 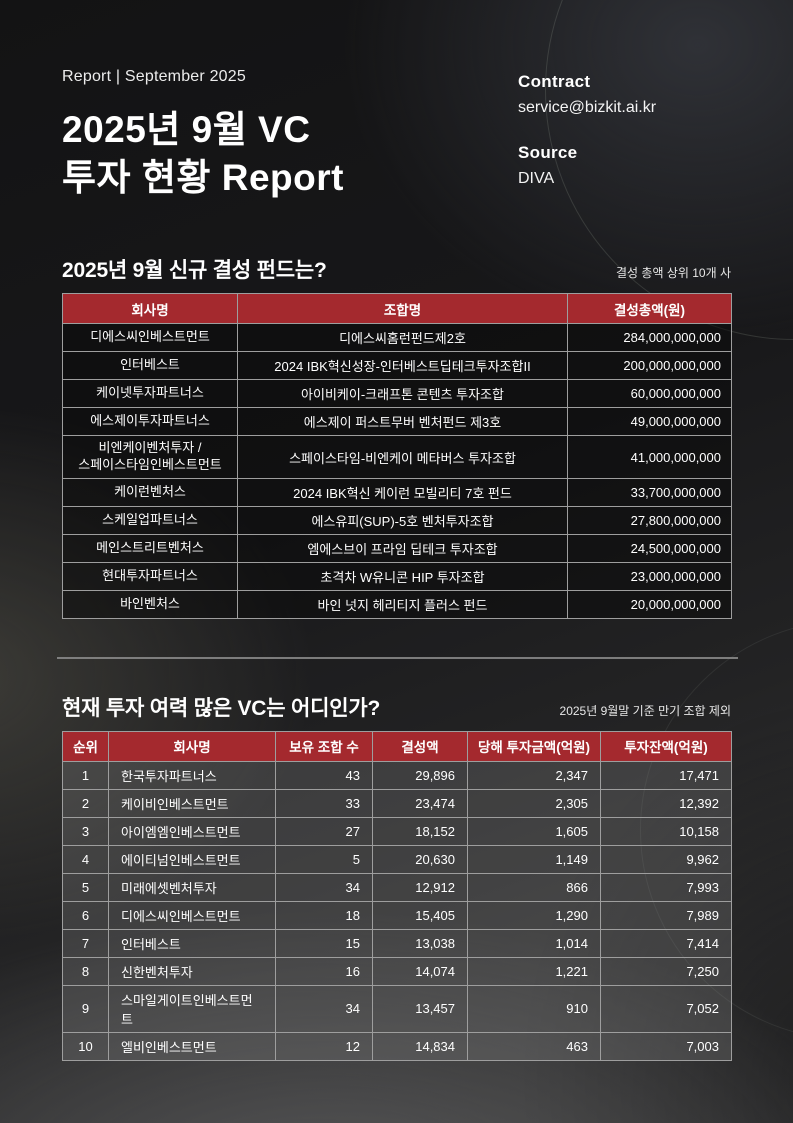 I want to click on table-cell: 스페이스타임-비엔케이 메타버스 투자조합, so click(x=402, y=457).